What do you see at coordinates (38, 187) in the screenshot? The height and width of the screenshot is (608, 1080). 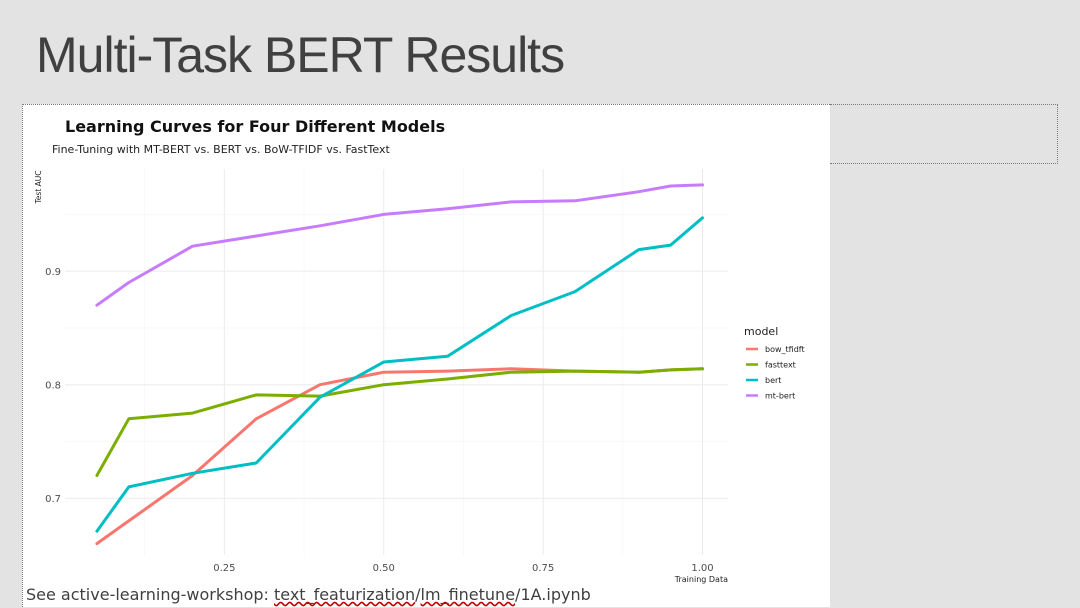 I see `y-axis-label: Test AUC` at bounding box center [38, 187].